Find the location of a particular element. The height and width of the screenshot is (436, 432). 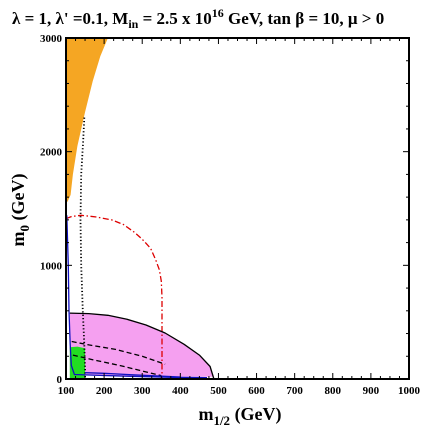

red-dash-dot-line is located at coordinates (114, 296).